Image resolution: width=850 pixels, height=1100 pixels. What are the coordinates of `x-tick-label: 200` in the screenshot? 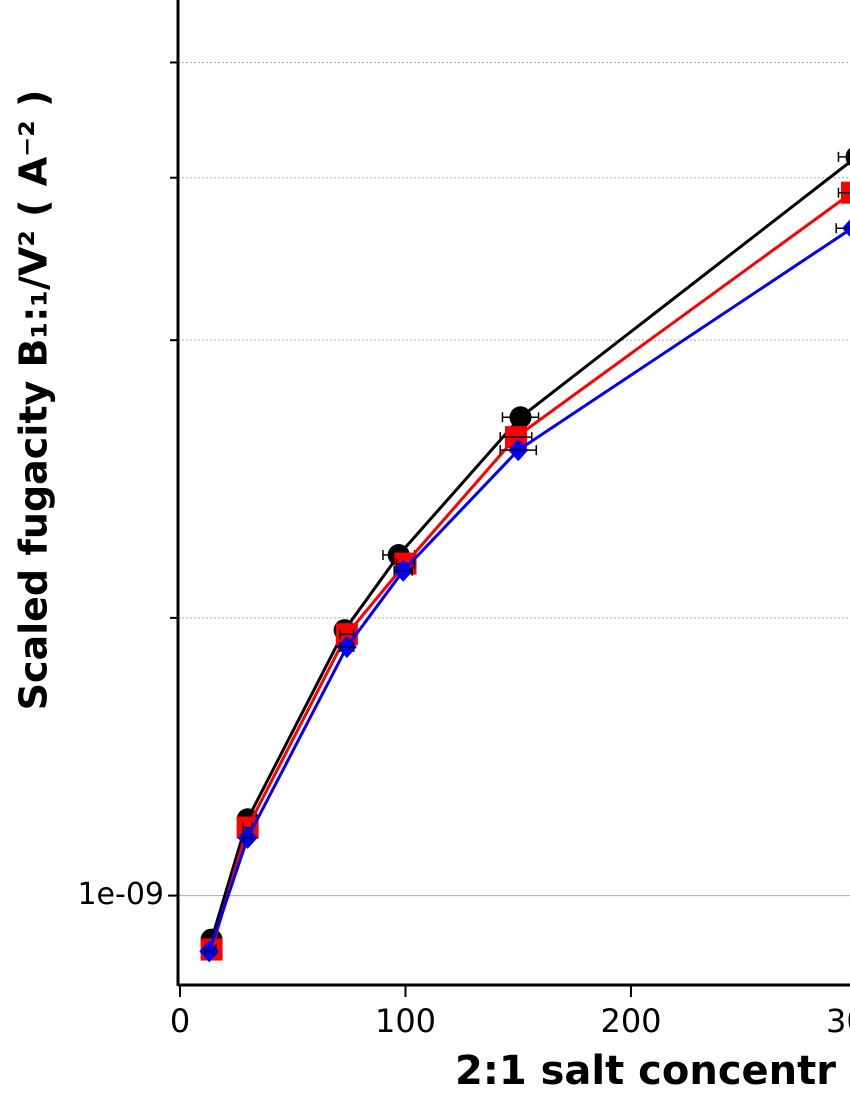 It's located at (630, 1021).